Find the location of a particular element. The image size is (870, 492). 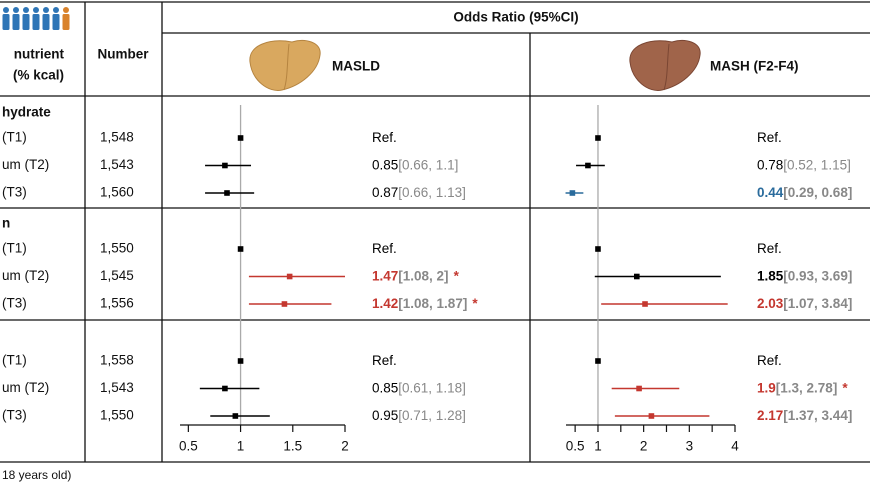

x-tick-label: 1.5 is located at coordinates (292, 446).